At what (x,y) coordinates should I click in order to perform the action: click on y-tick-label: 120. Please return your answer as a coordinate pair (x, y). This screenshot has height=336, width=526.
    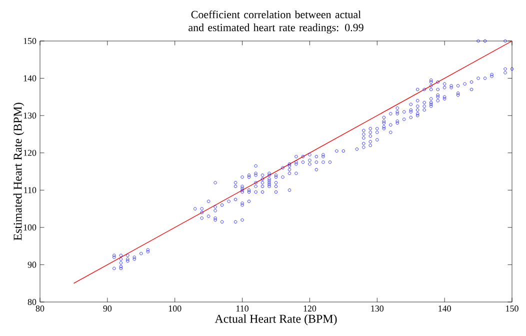
    Looking at the image, I should click on (30, 153).